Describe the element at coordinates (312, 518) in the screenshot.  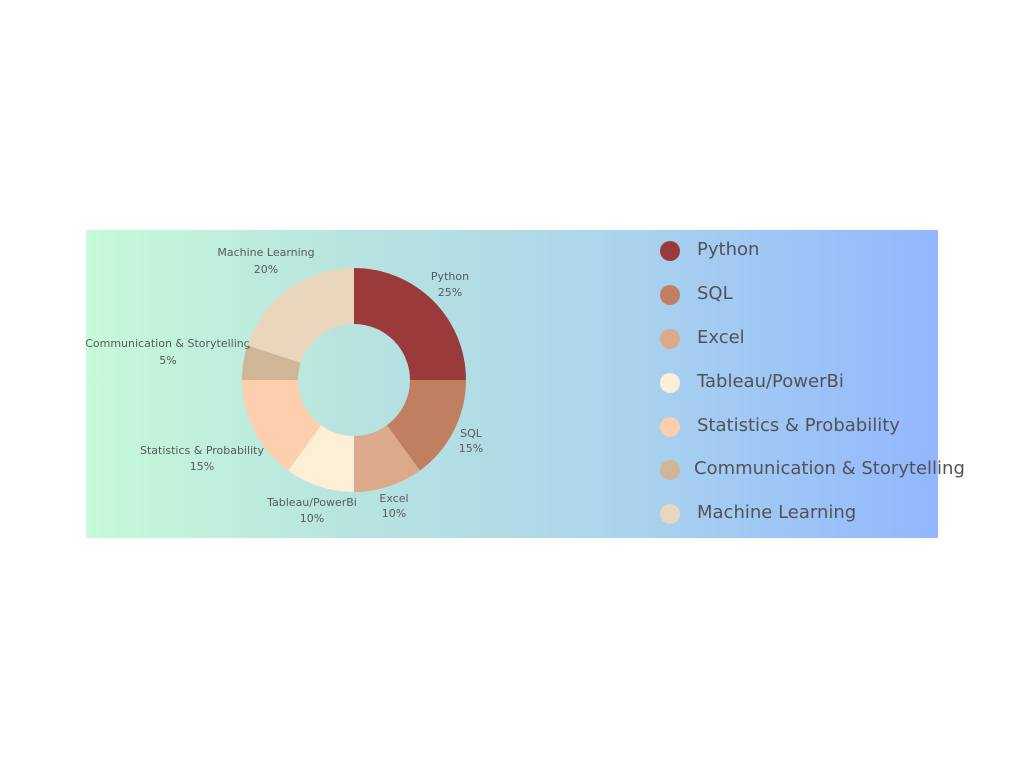
I see `slice-value-tableau-powerbi: 10%` at that location.